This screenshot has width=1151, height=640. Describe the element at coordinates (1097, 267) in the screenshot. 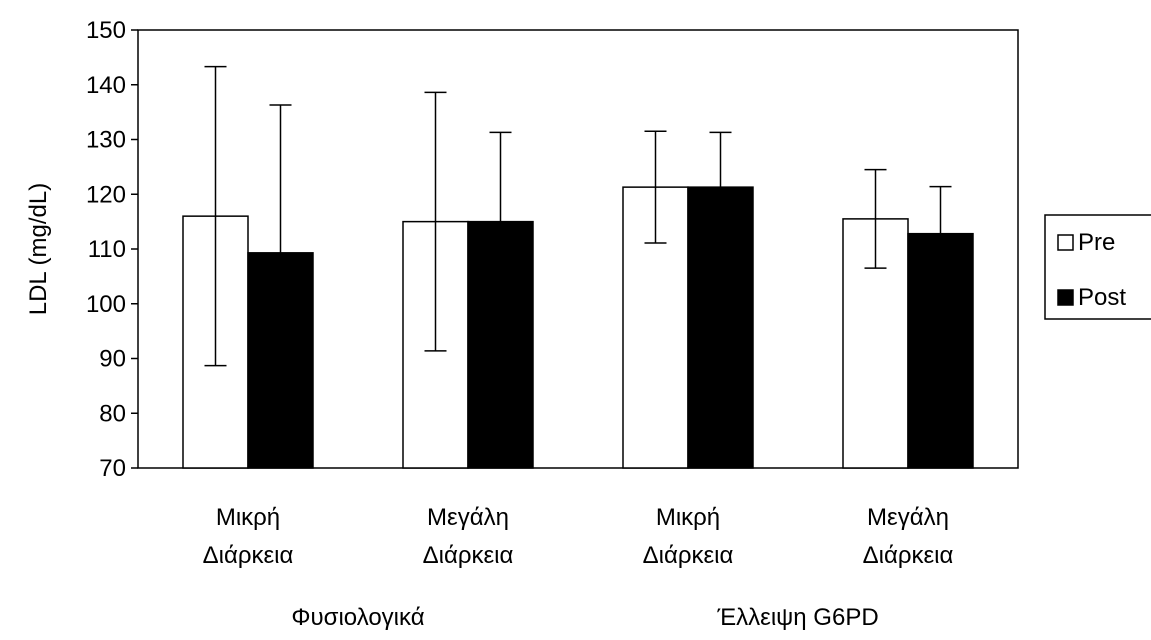

I see `legend: Pre Post` at that location.